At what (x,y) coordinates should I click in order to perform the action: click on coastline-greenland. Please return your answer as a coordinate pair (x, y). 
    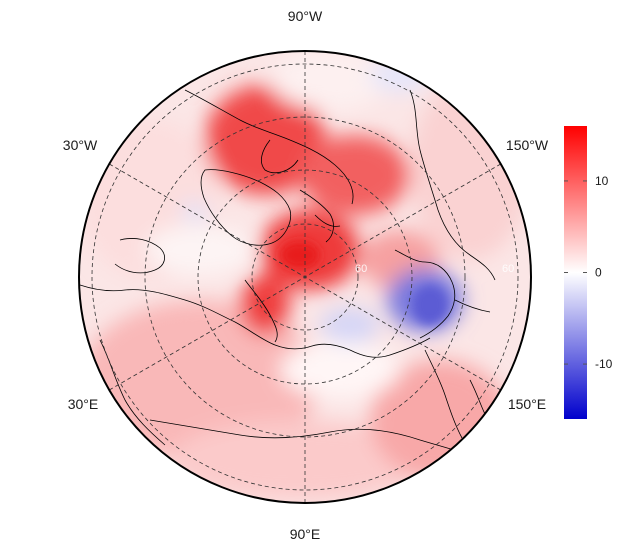
    Looking at the image, I should click on (246, 207).